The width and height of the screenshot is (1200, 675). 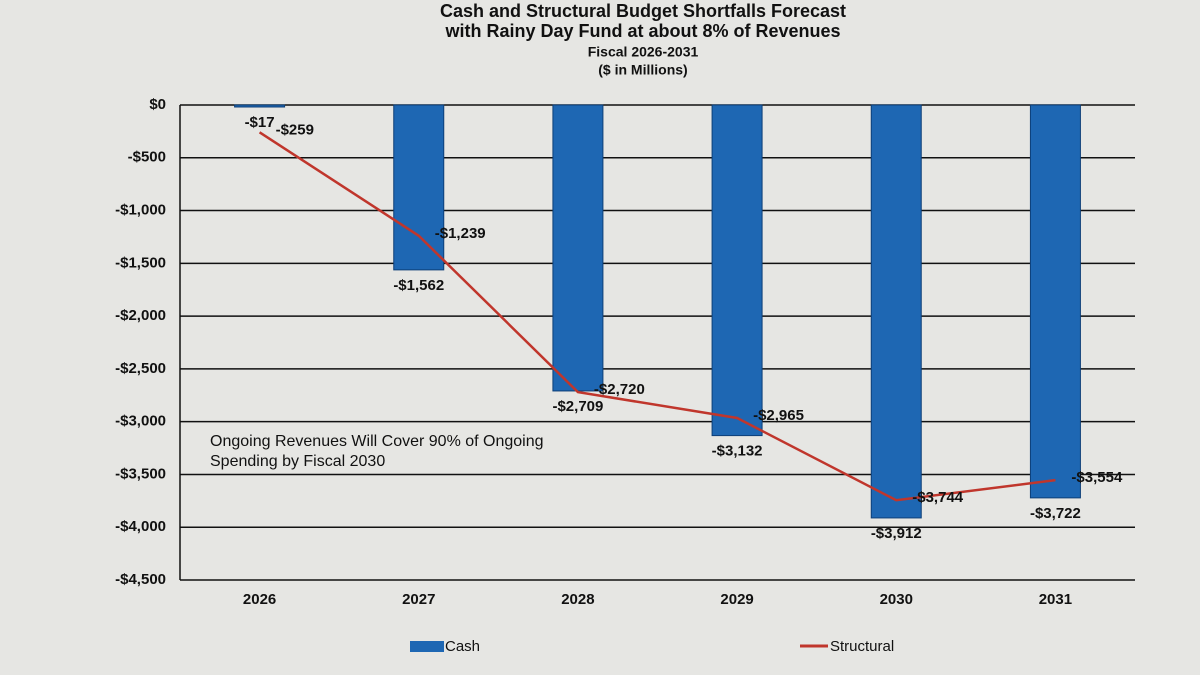 I want to click on legend-label: Cash, so click(x=462, y=646).